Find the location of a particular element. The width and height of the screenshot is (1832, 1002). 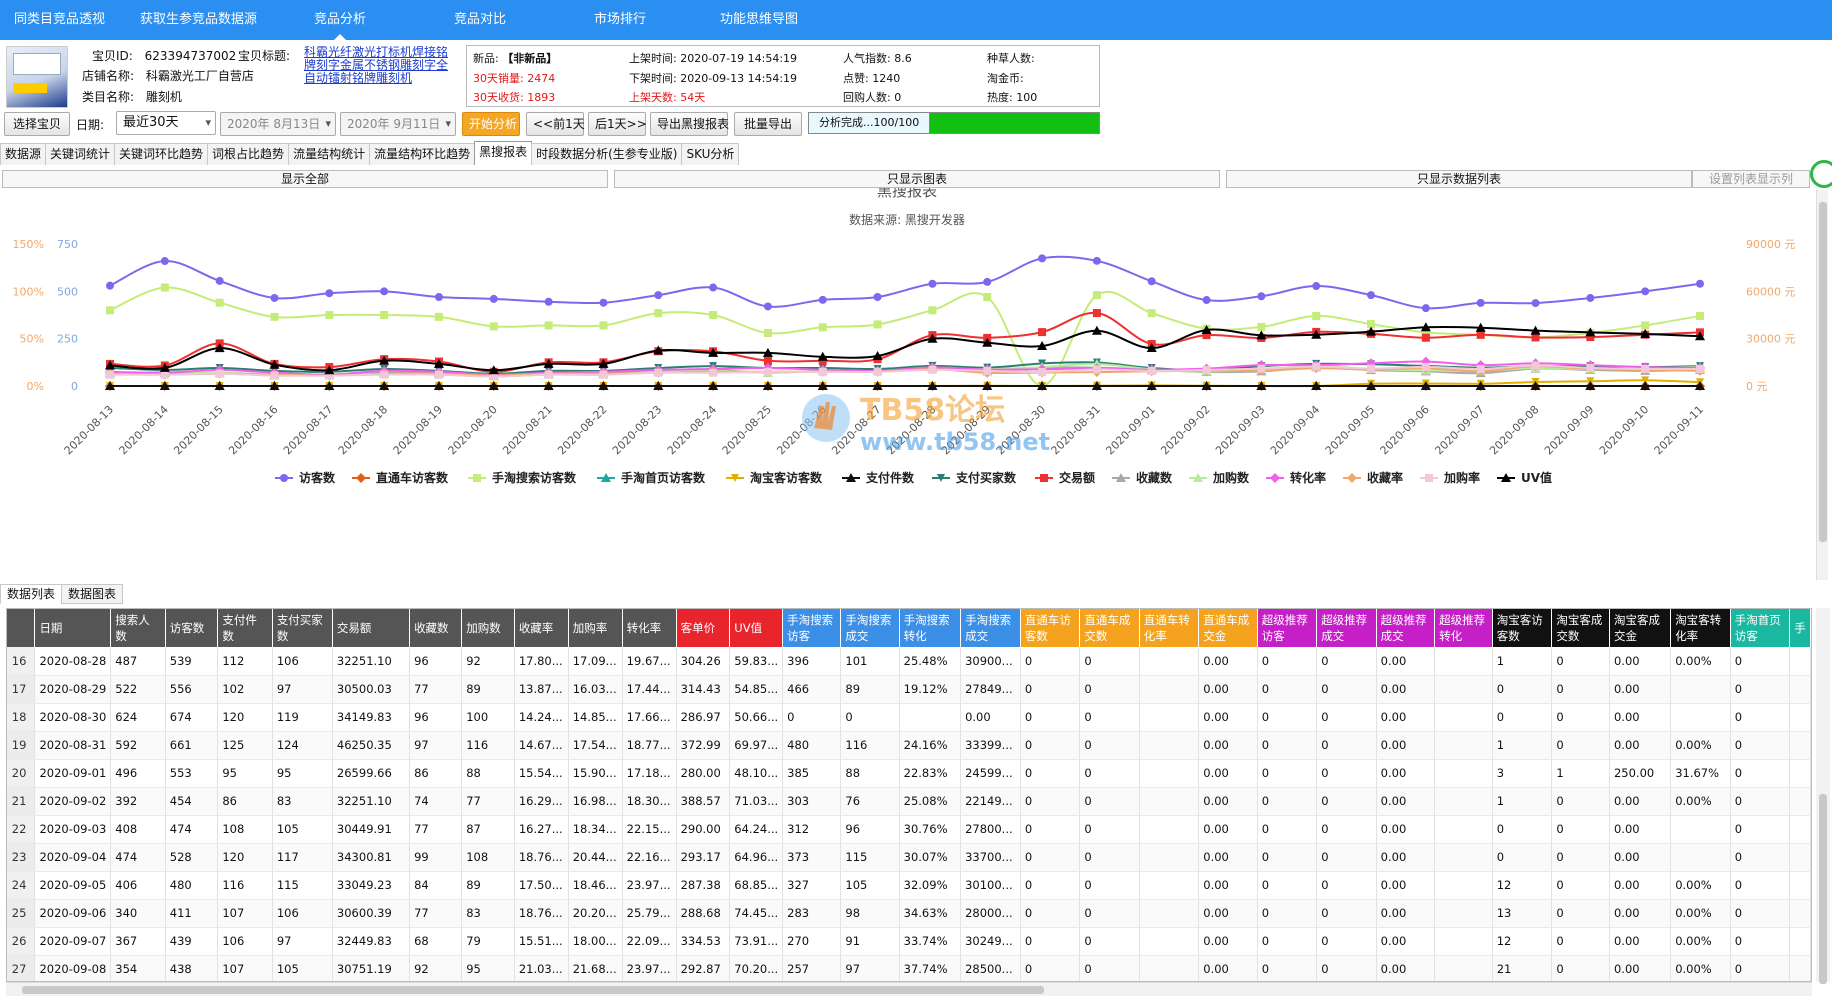

nav-item-mindmap: 功能思维导图 is located at coordinates (759, 19).